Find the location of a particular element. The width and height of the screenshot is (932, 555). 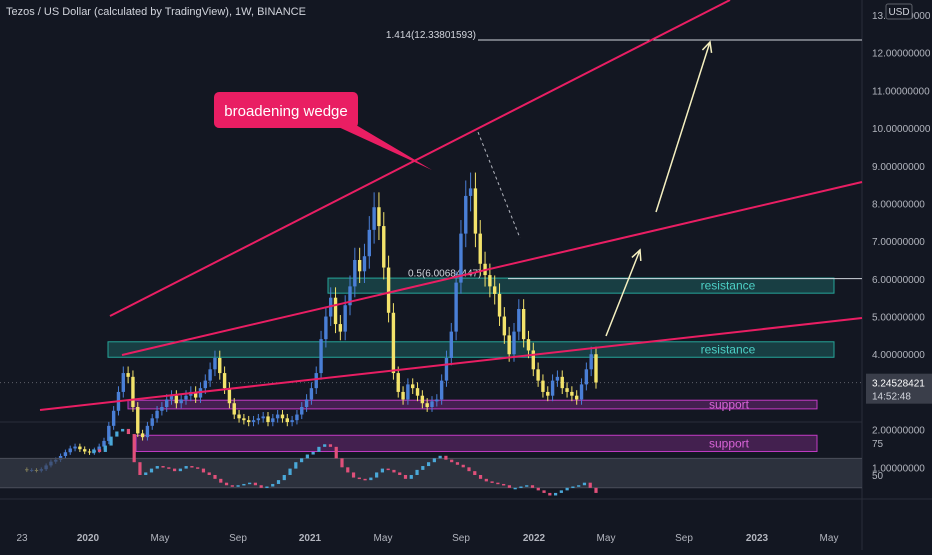

price-tick-label: 4.00000000 is located at coordinates (898, 355).